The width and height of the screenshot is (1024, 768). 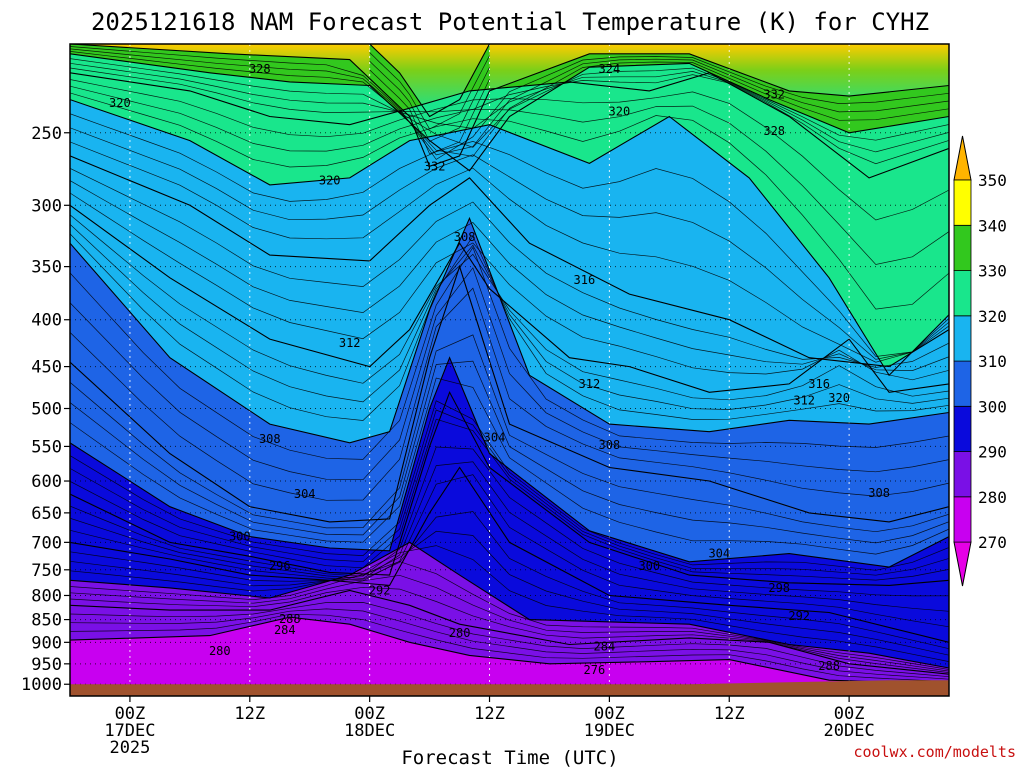 I want to click on colorbar-label: 310, so click(x=992, y=361).